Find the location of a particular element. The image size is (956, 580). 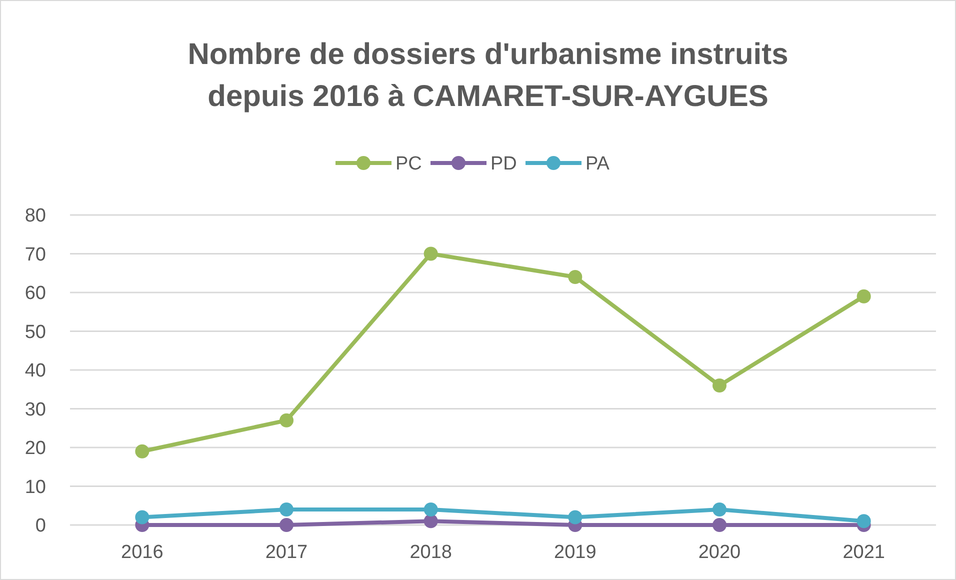

x-tick-label: 2019 is located at coordinates (575, 552).